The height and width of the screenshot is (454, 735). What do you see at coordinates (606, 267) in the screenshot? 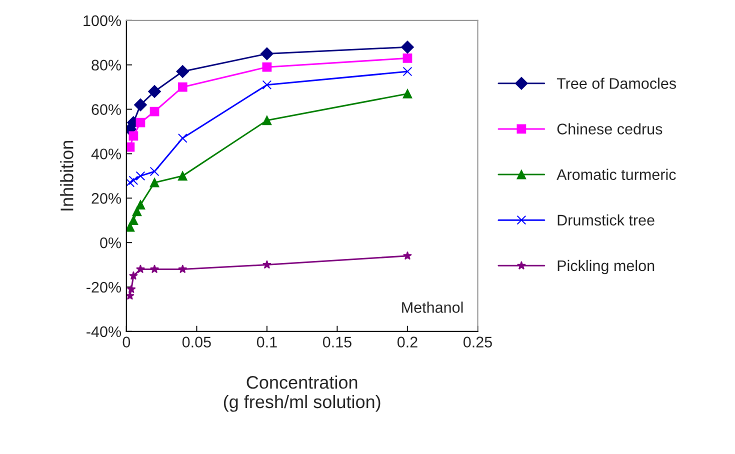
I see `legend-label: Pickling melon` at bounding box center [606, 267].